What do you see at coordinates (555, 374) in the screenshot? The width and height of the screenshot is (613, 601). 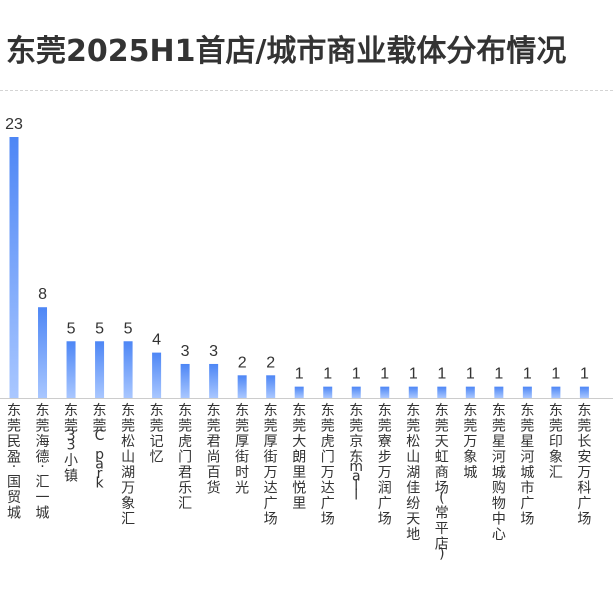 I see `data-label-19: 1` at bounding box center [555, 374].